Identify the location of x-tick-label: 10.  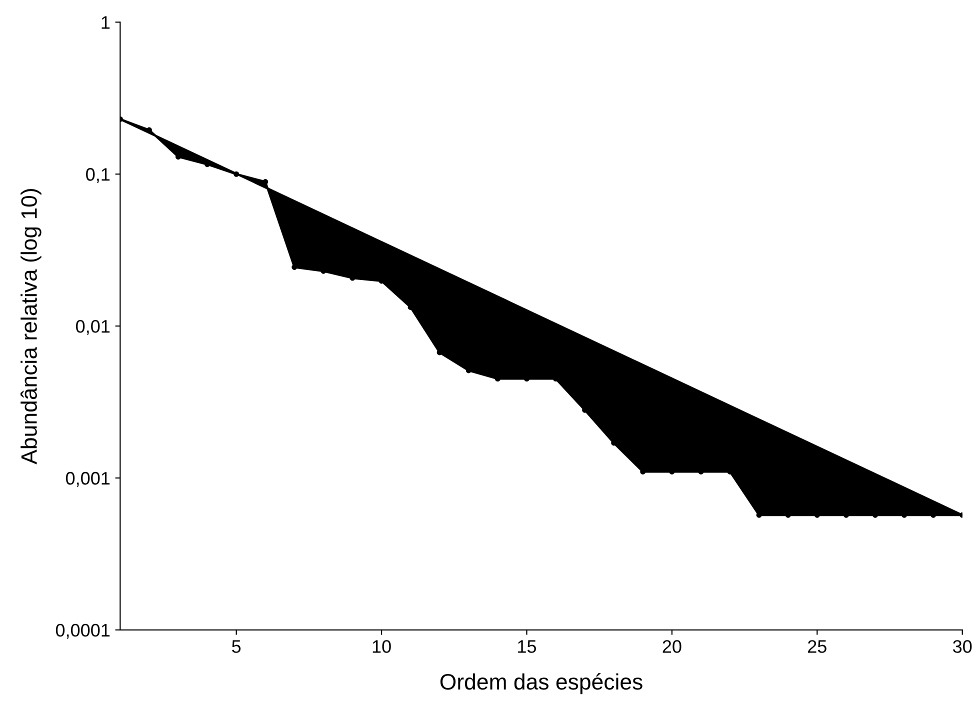
(381, 646).